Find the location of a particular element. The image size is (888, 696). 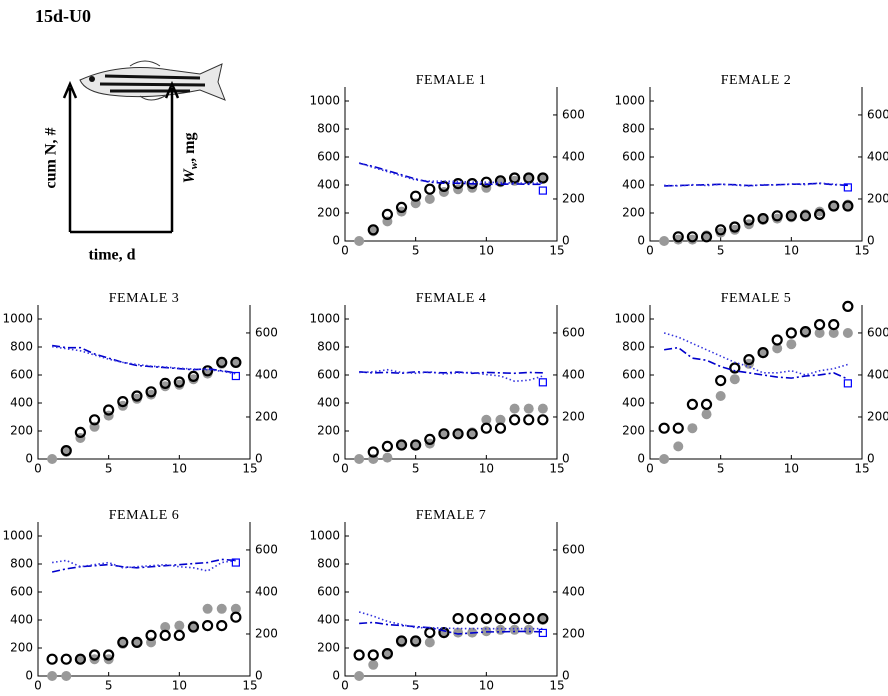

panel-title: FEMALE 3 is located at coordinates (144, 298).